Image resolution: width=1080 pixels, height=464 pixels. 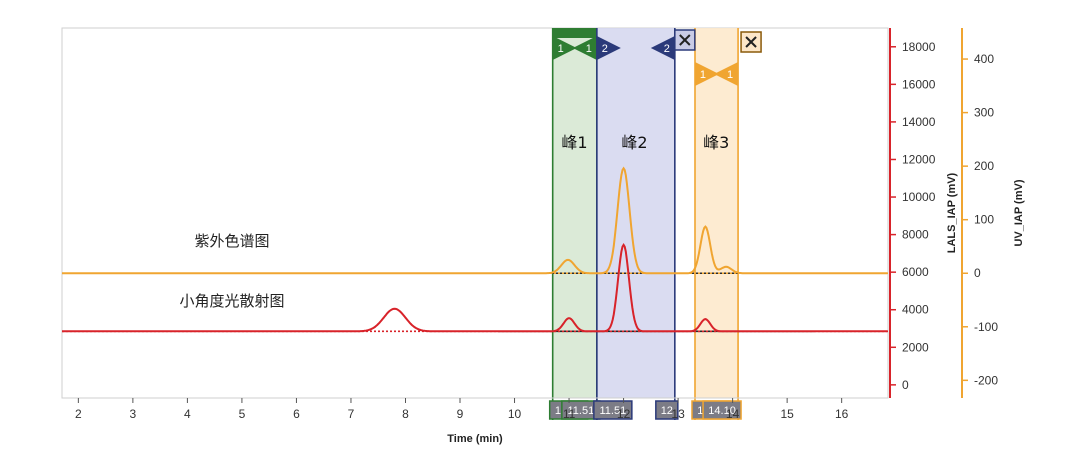 I want to click on x-tick-label: 14, so click(x=733, y=414).